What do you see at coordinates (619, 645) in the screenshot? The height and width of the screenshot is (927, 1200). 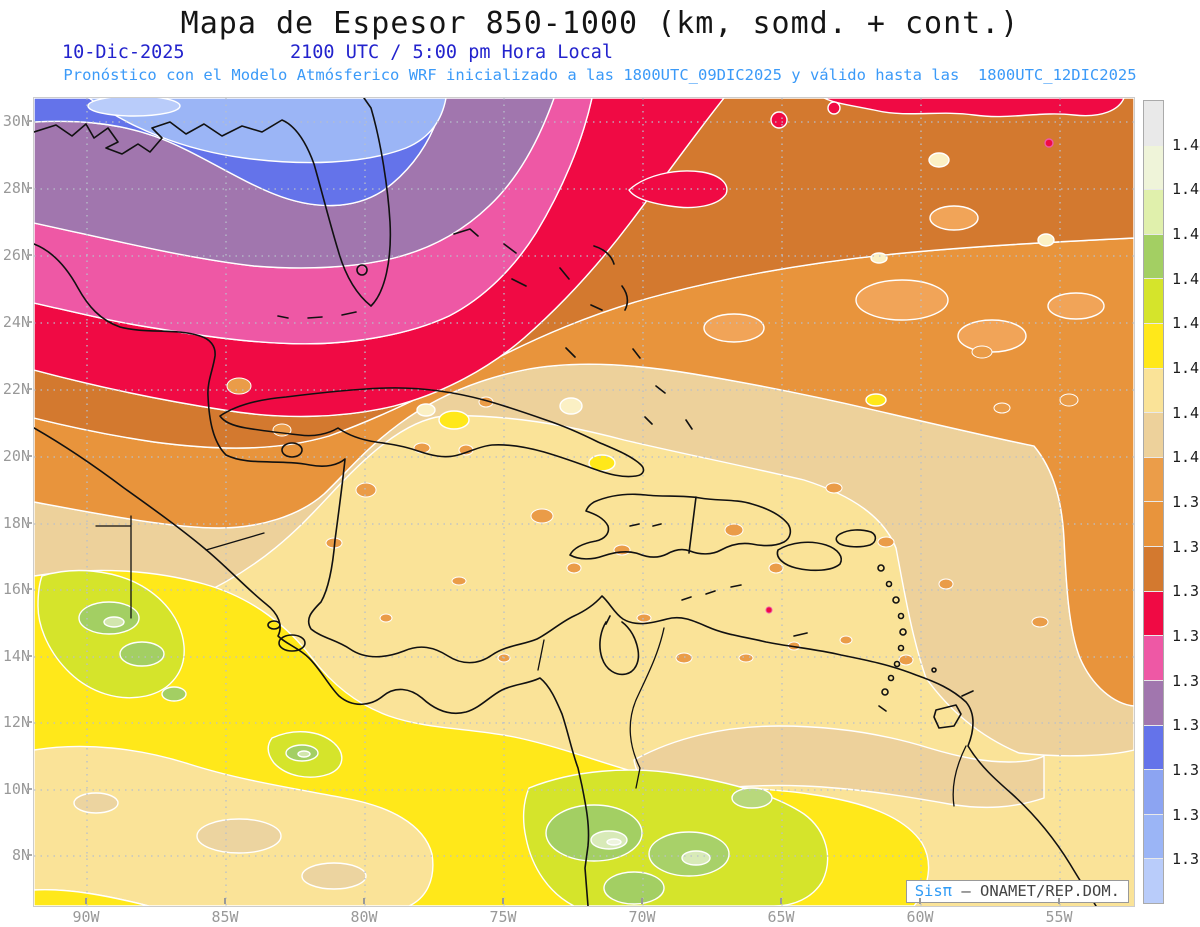 I see `lake-maracaibo` at bounding box center [619, 645].